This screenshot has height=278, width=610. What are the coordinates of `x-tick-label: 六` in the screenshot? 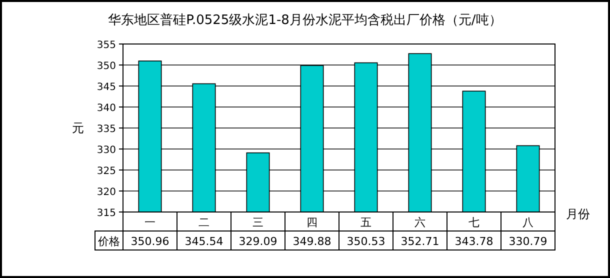 It's located at (420, 222).